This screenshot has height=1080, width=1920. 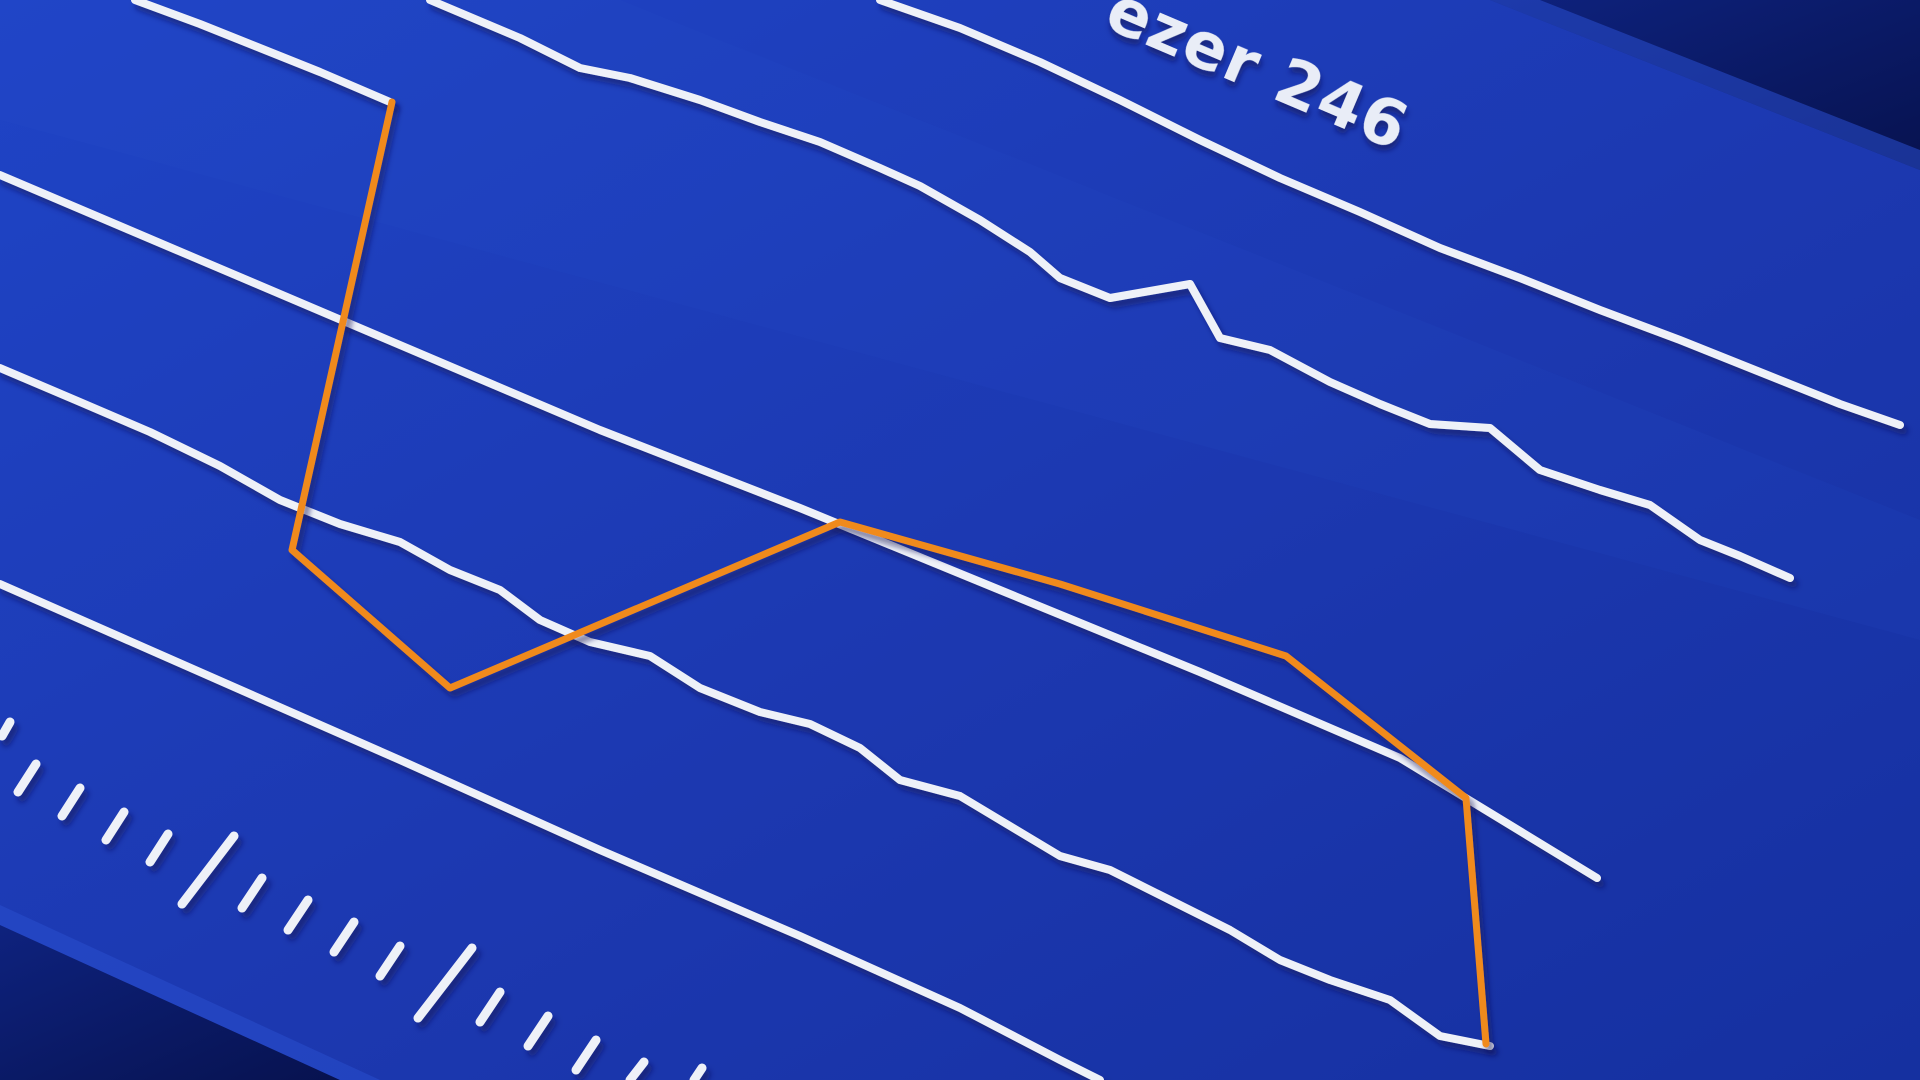 I want to click on panel-bevel-bottom-left, so click(x=190, y=992).